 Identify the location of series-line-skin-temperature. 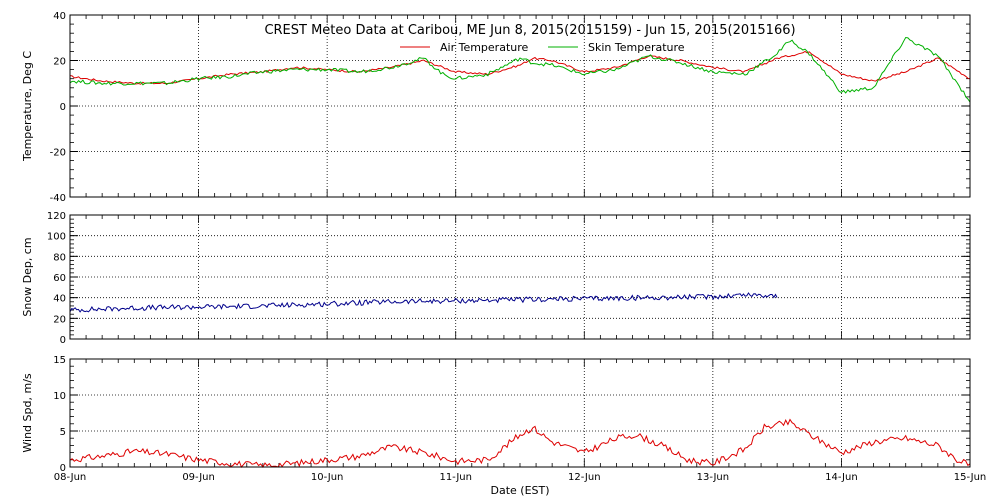
(520, 69).